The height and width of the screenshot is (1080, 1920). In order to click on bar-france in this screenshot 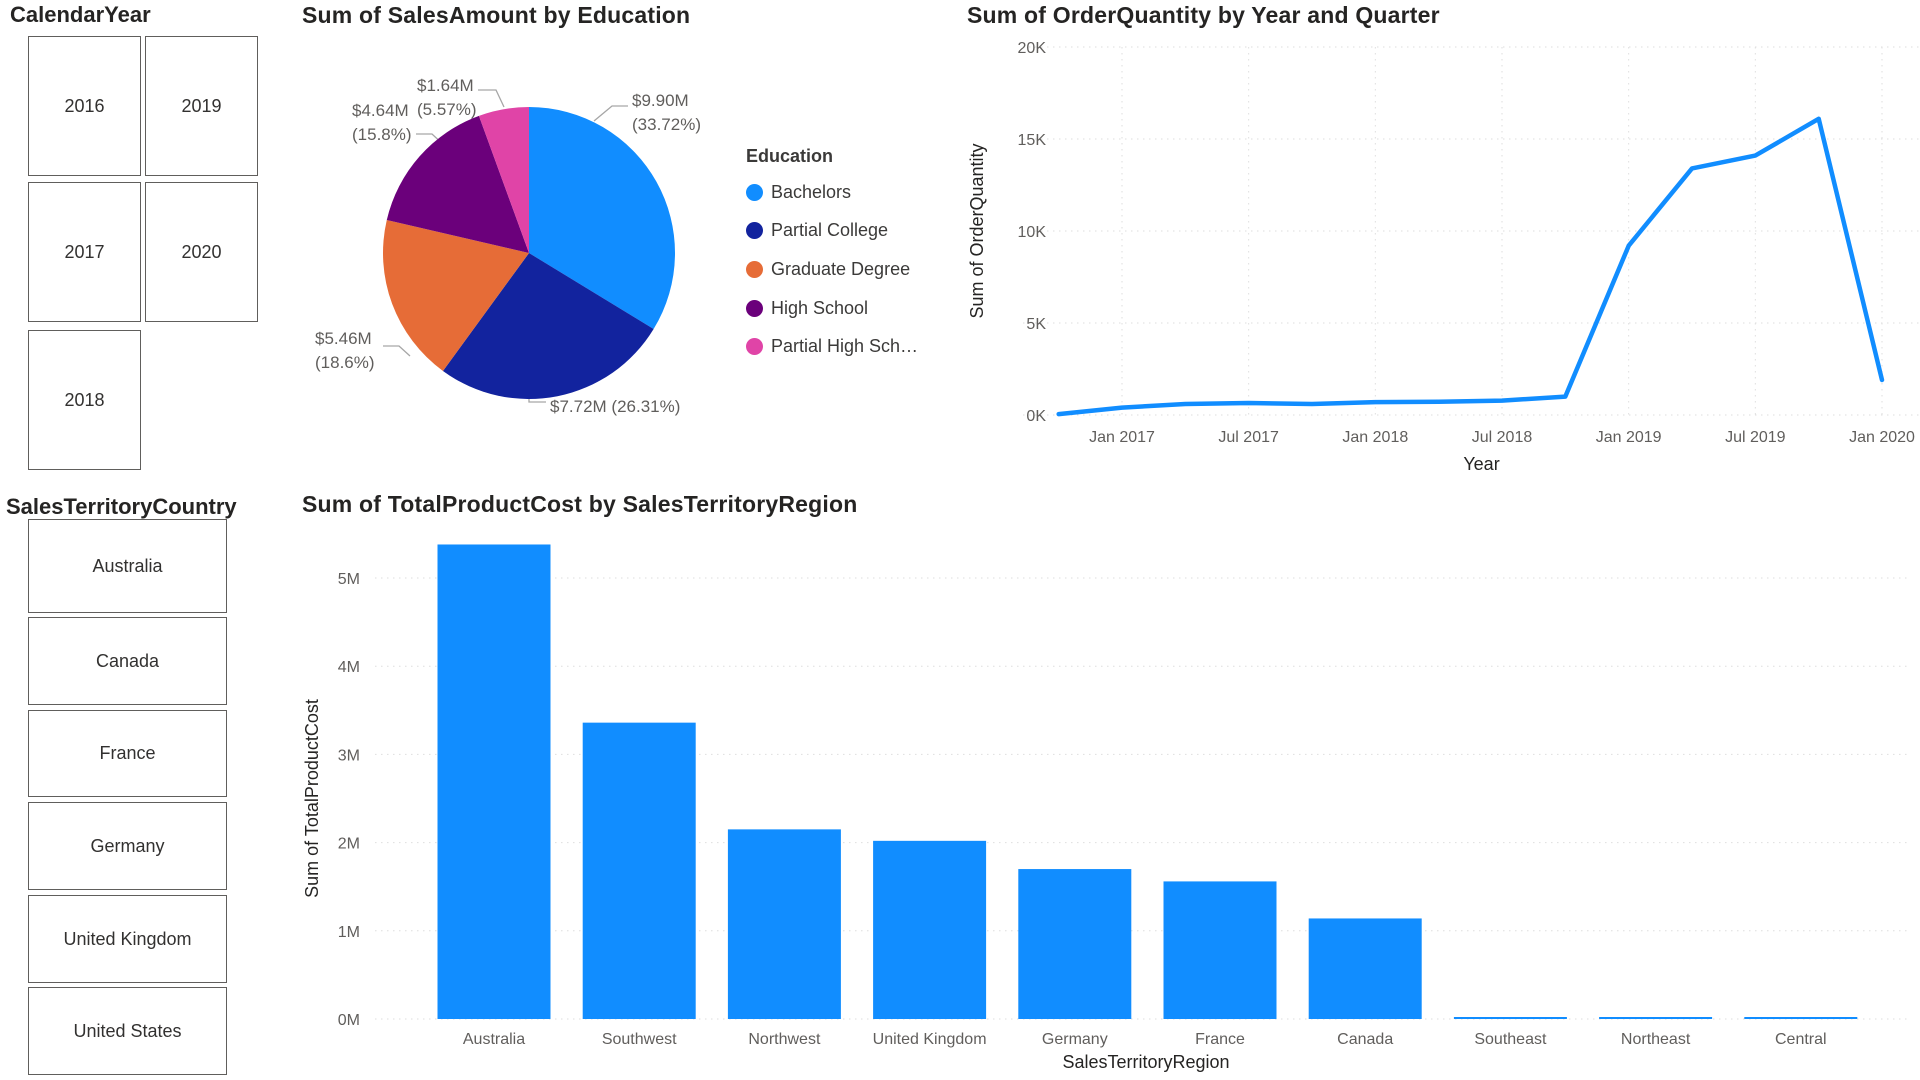, I will do `click(1220, 950)`.